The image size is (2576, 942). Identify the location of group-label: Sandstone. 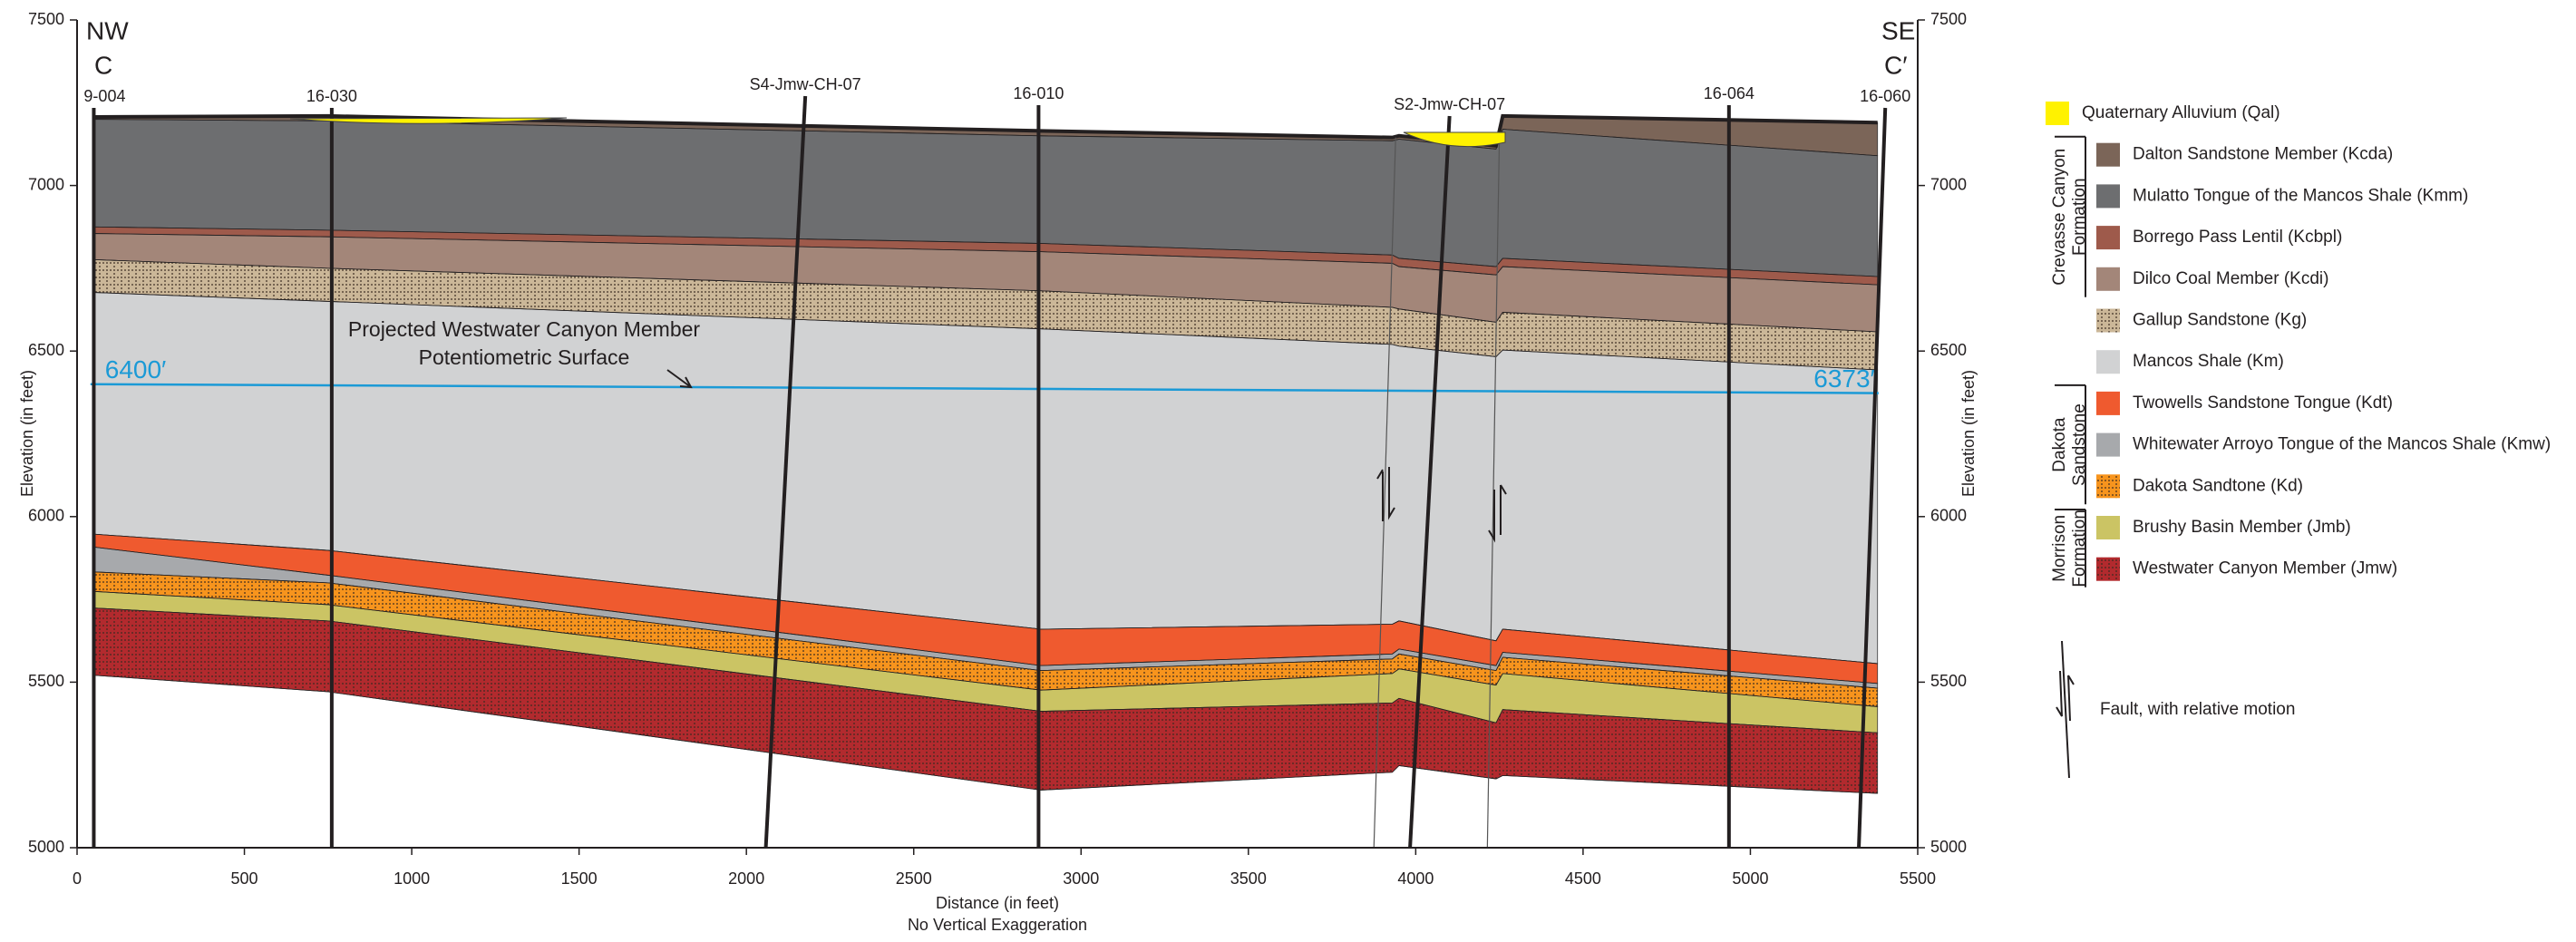
(2079, 445).